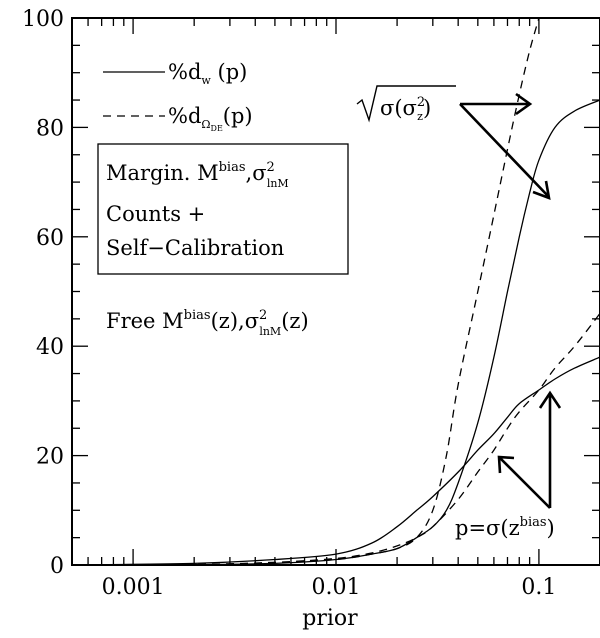 Image resolution: width=600 pixels, height=638 pixels. What do you see at coordinates (496, 104) in the screenshot?
I see `arrow-horizontal` at bounding box center [496, 104].